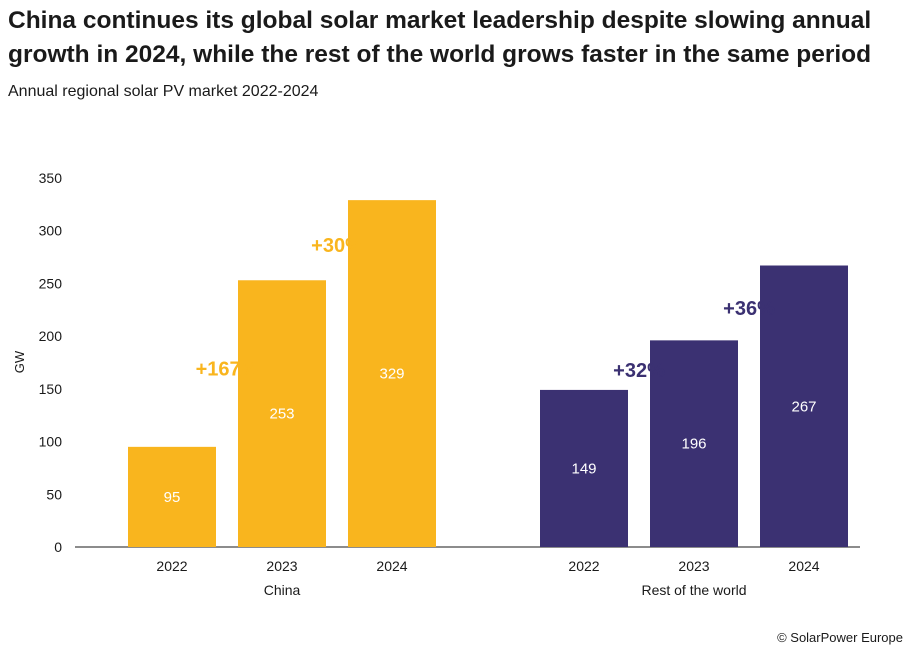  Describe the element at coordinates (51, 231) in the screenshot. I see `y-tick-label: 300` at that location.